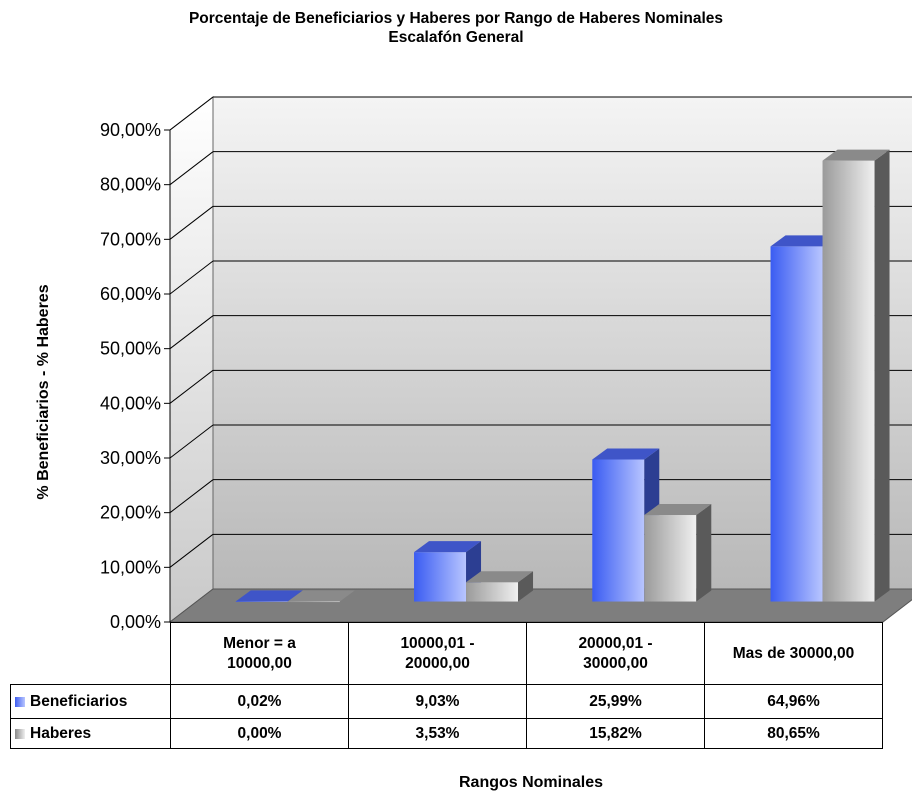  Describe the element at coordinates (130, 185) in the screenshot. I see `y-tick-label: 80,00%` at that location.